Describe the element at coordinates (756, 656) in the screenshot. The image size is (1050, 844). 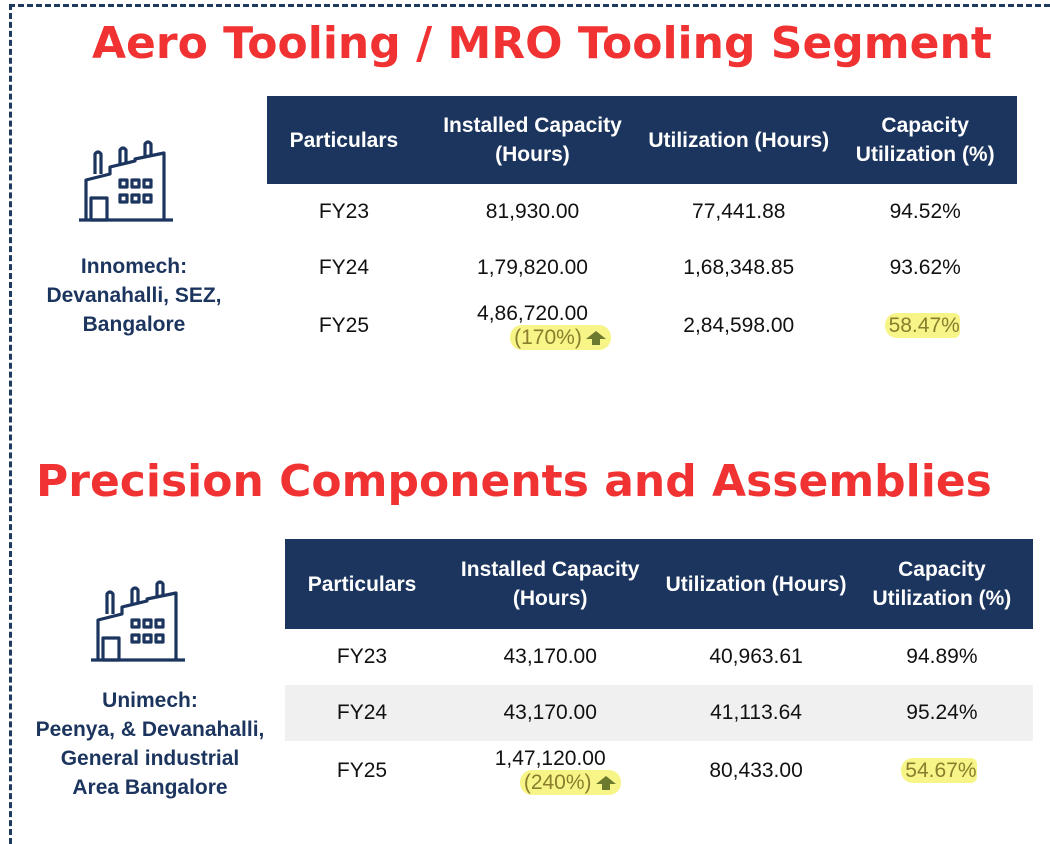
I see `cell-utilization: 40,963.61` at that location.